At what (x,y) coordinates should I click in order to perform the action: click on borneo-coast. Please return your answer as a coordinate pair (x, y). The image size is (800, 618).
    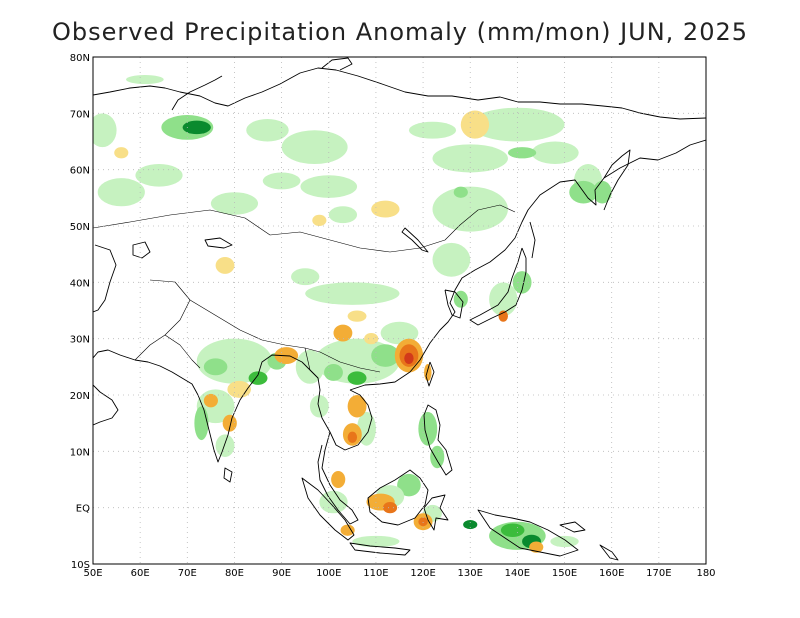
    Looking at the image, I should click on (398, 497).